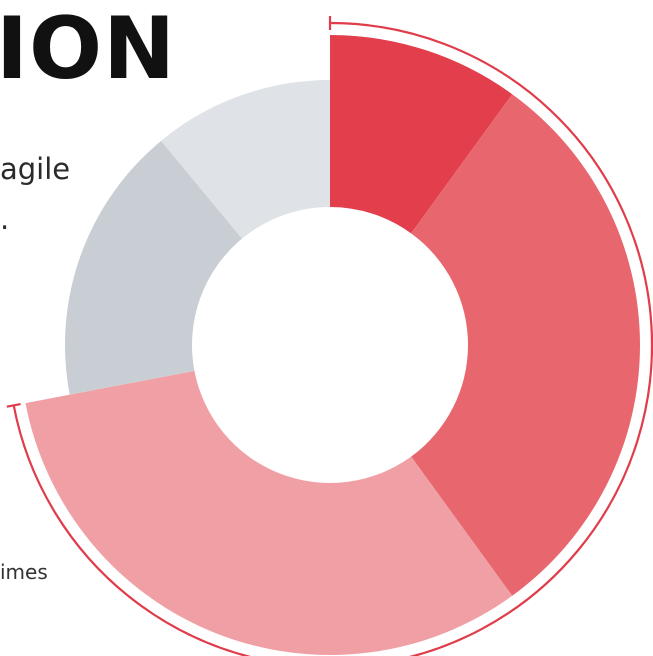  I want to click on chart-note: imes, so click(24, 572).